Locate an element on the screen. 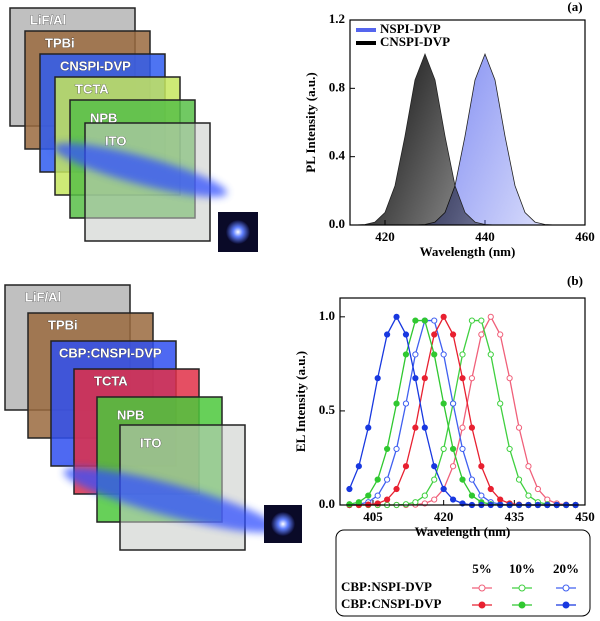 The width and height of the screenshot is (600, 621). y-tick-label: 0.8 is located at coordinates (337, 86).